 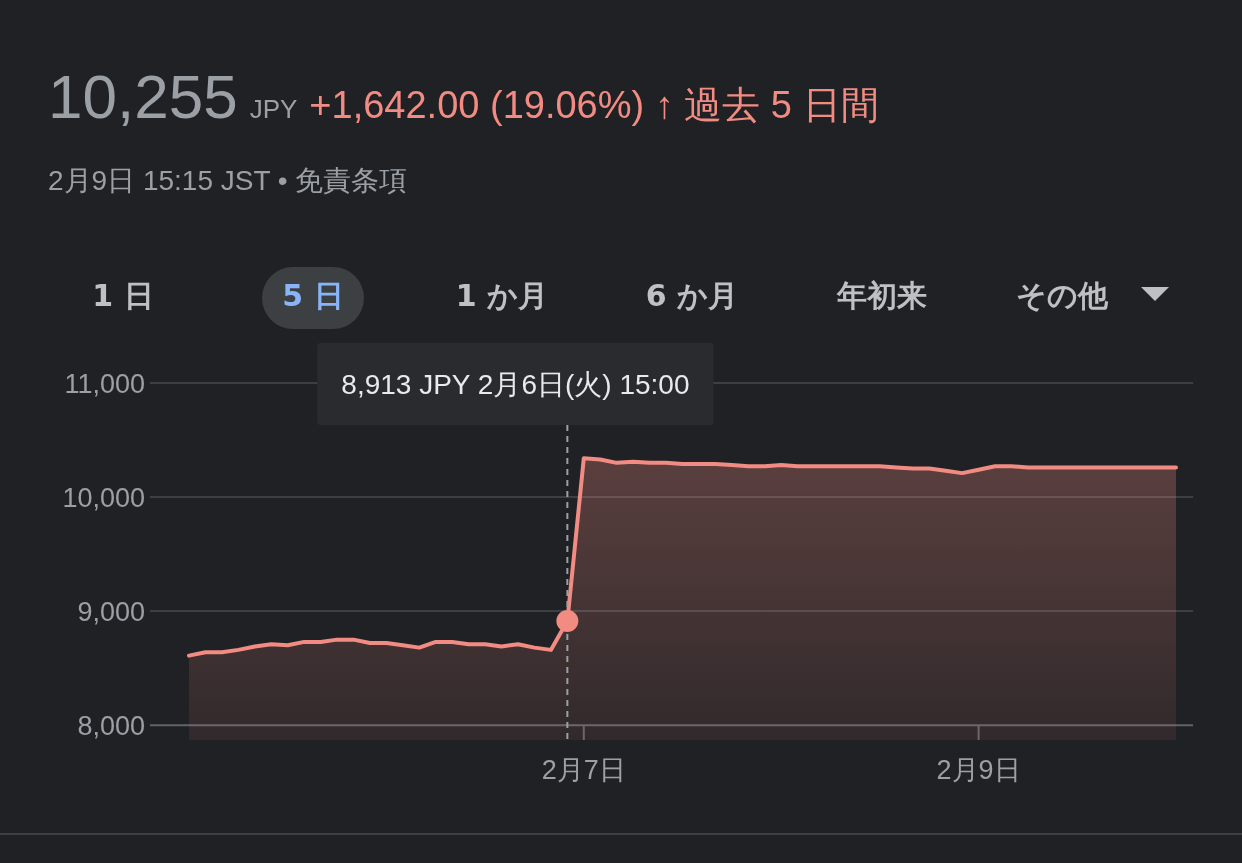 I want to click on y-tick-label: 9,000, so click(x=111, y=612).